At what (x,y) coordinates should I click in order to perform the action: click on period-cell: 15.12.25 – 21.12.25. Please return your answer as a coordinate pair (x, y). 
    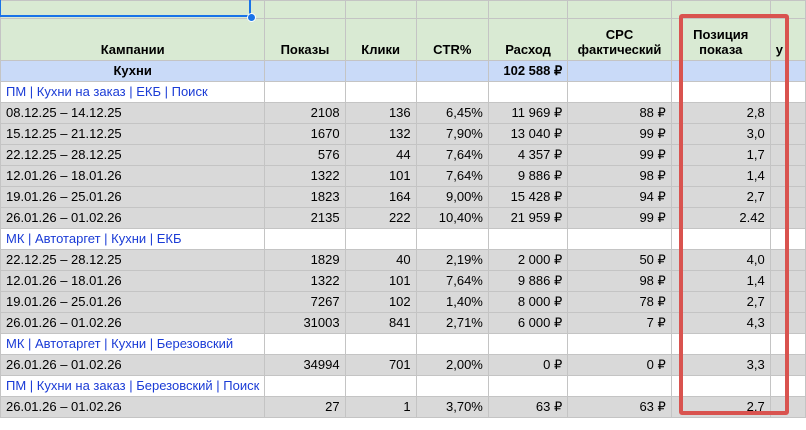
    Looking at the image, I should click on (133, 134).